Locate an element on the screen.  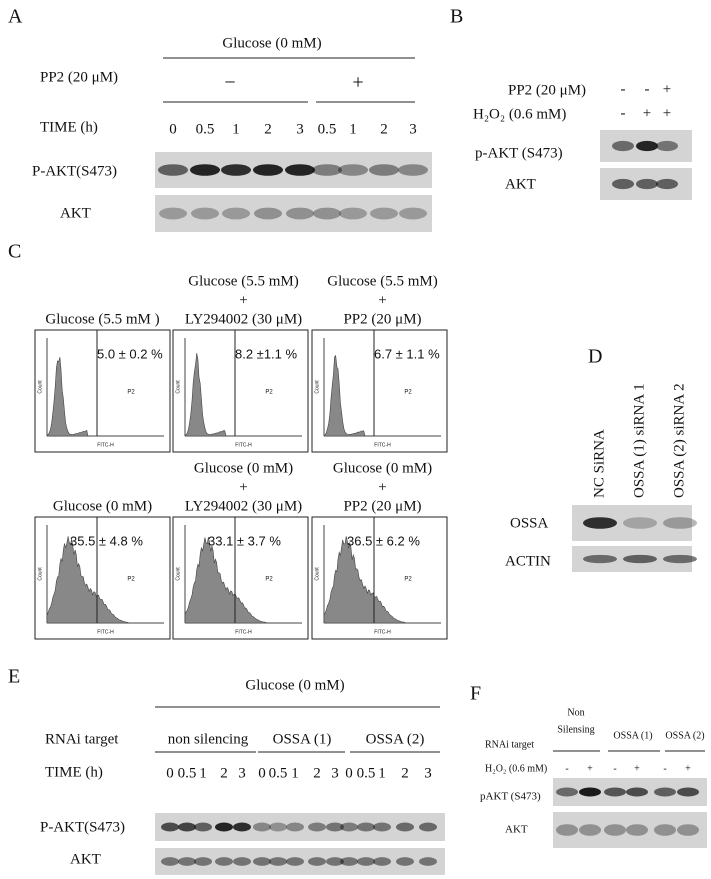
label: OSSA is located at coordinates (529, 523).